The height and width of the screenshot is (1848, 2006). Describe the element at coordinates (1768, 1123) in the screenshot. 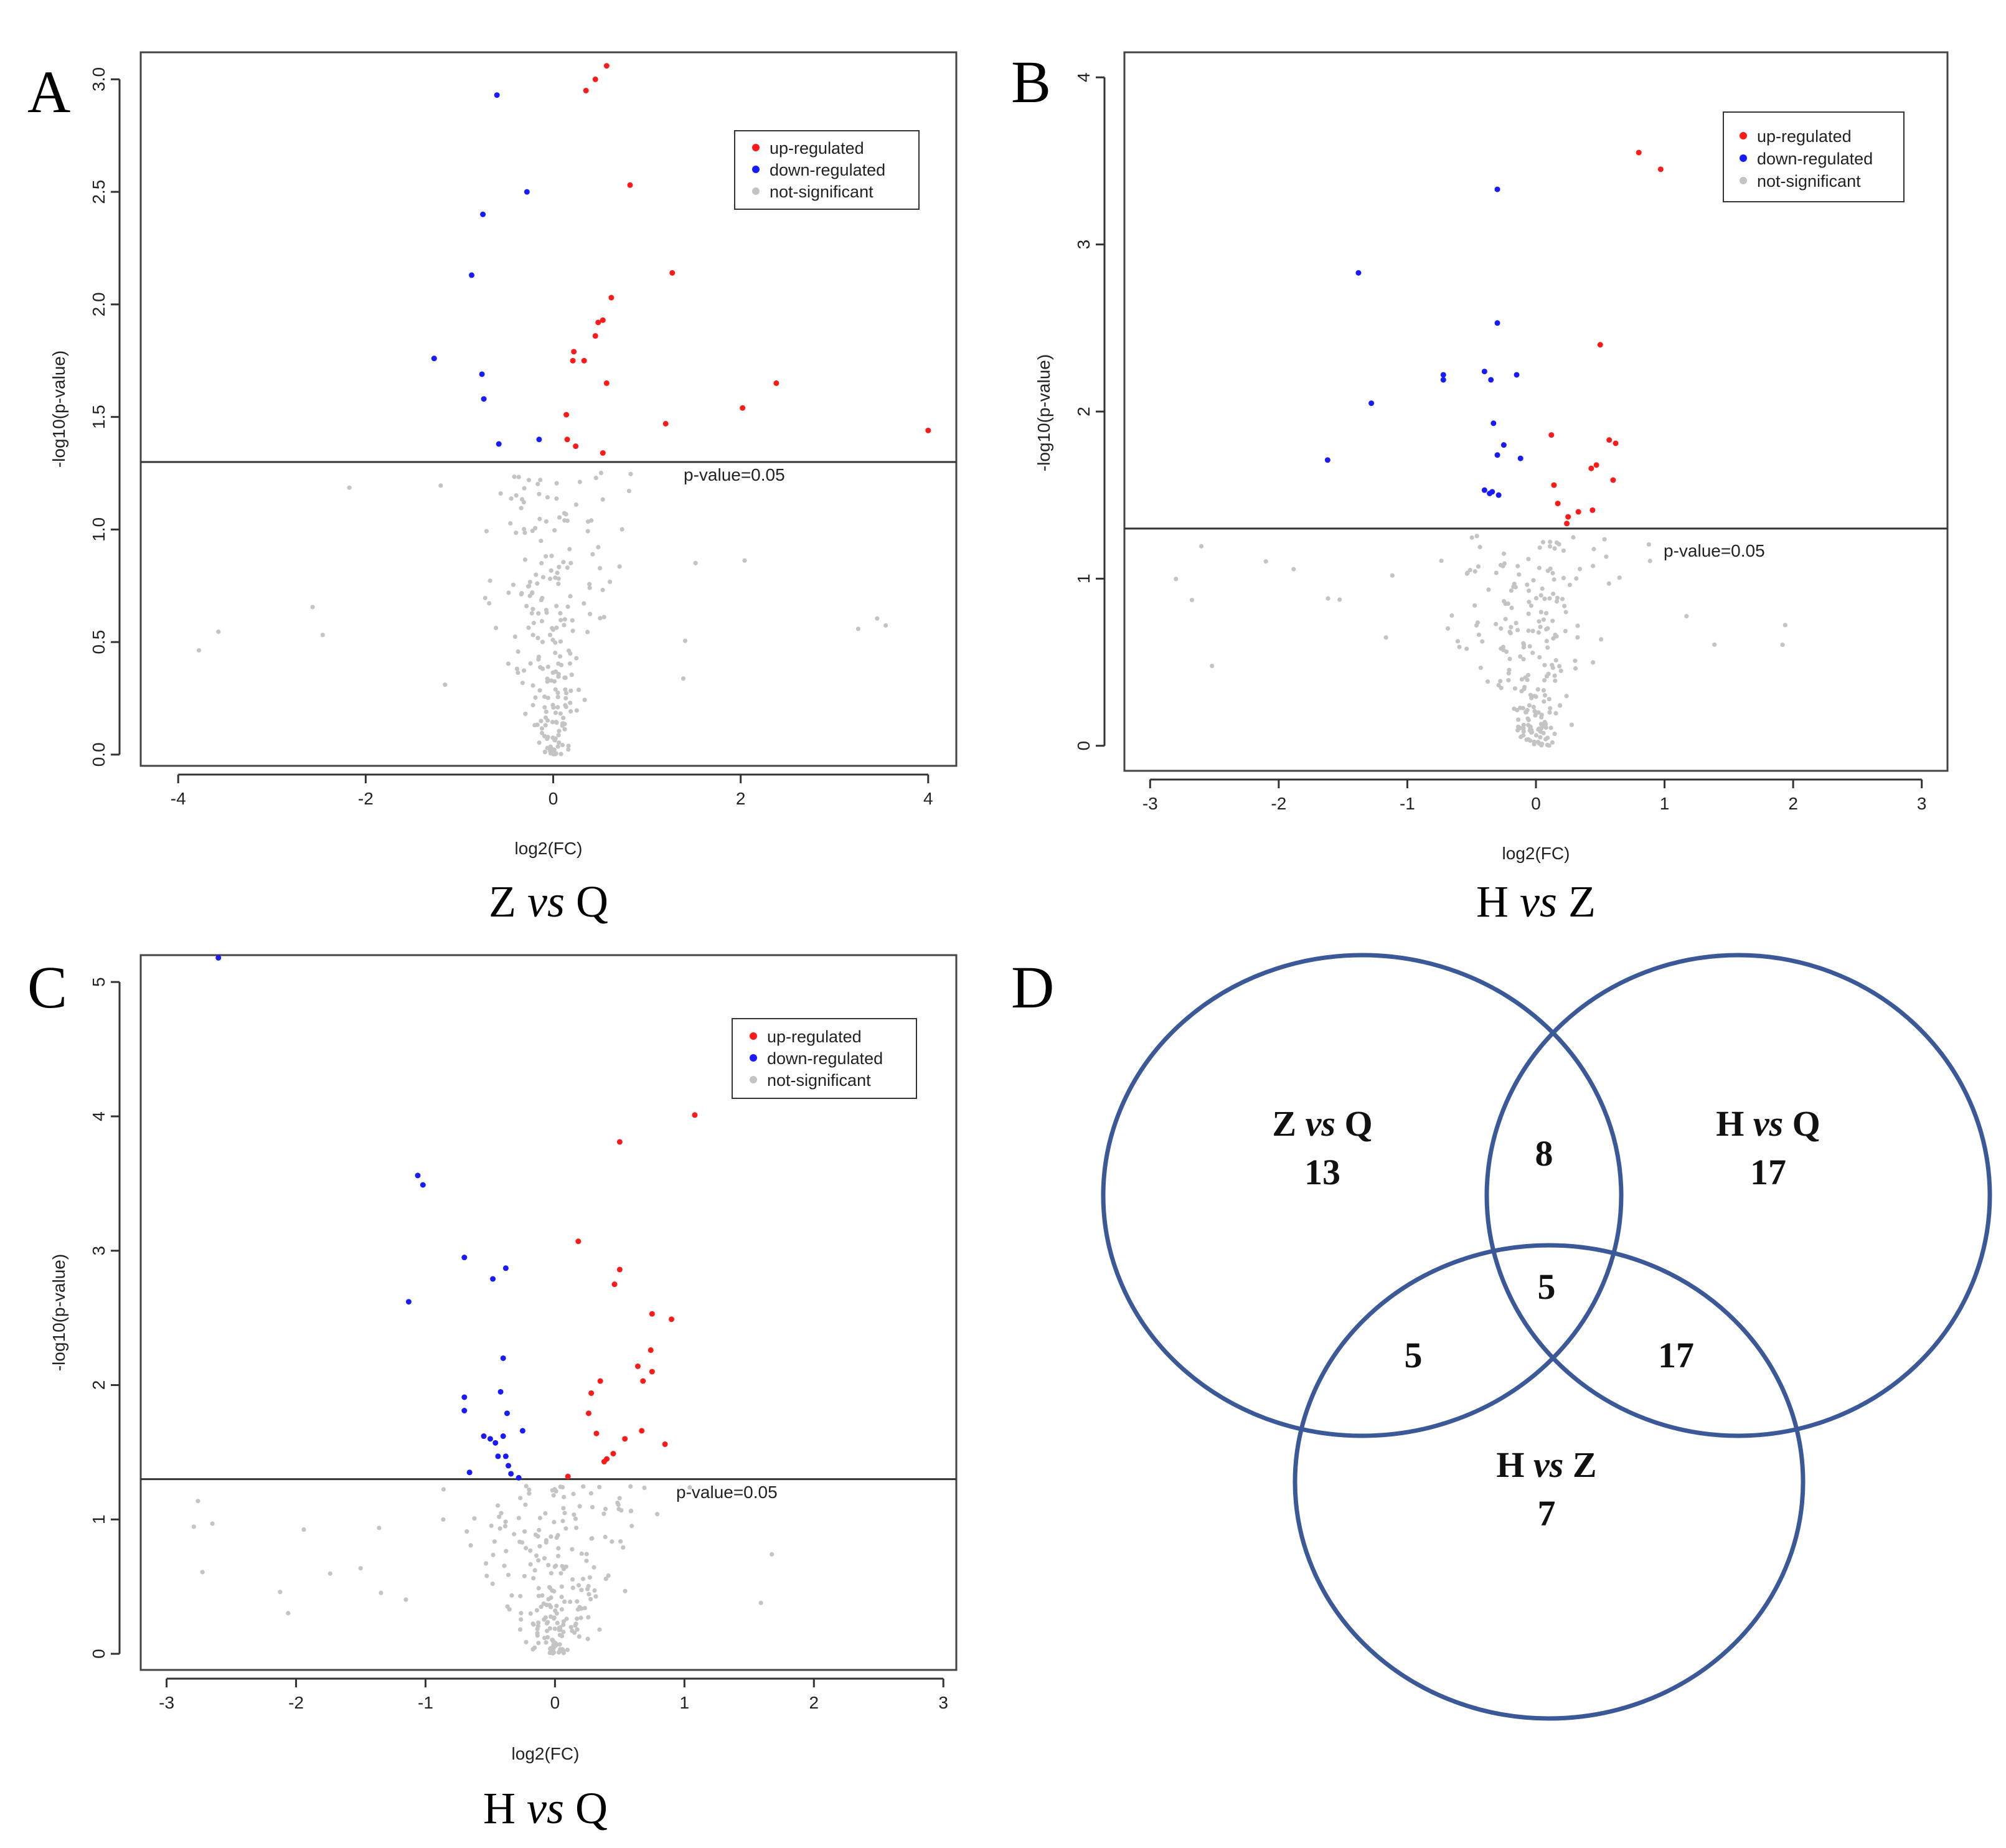

I see `venn-label-hq: H vs Q` at that location.